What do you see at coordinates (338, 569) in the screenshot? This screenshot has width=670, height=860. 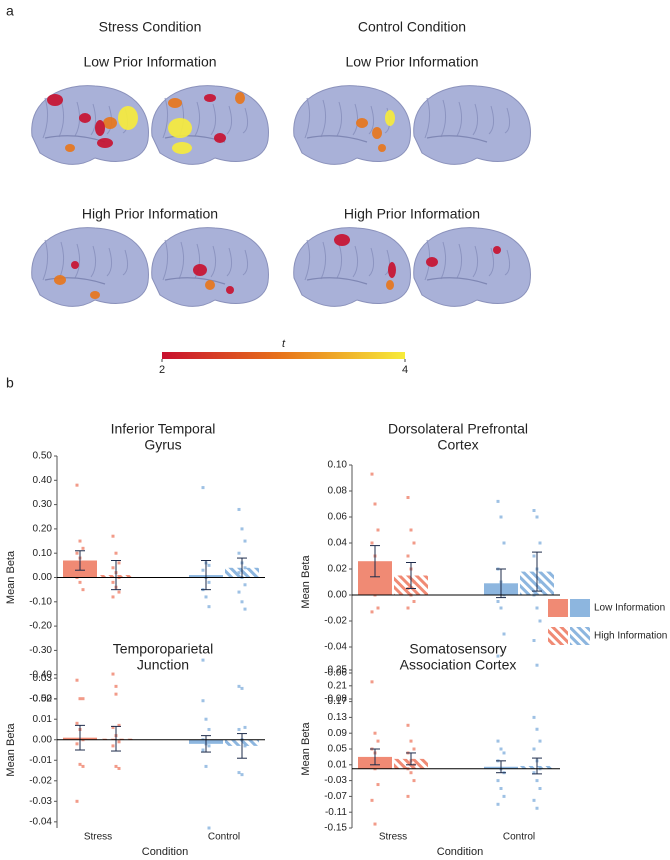 I see `y-tick-label: 0.02` at bounding box center [338, 569].